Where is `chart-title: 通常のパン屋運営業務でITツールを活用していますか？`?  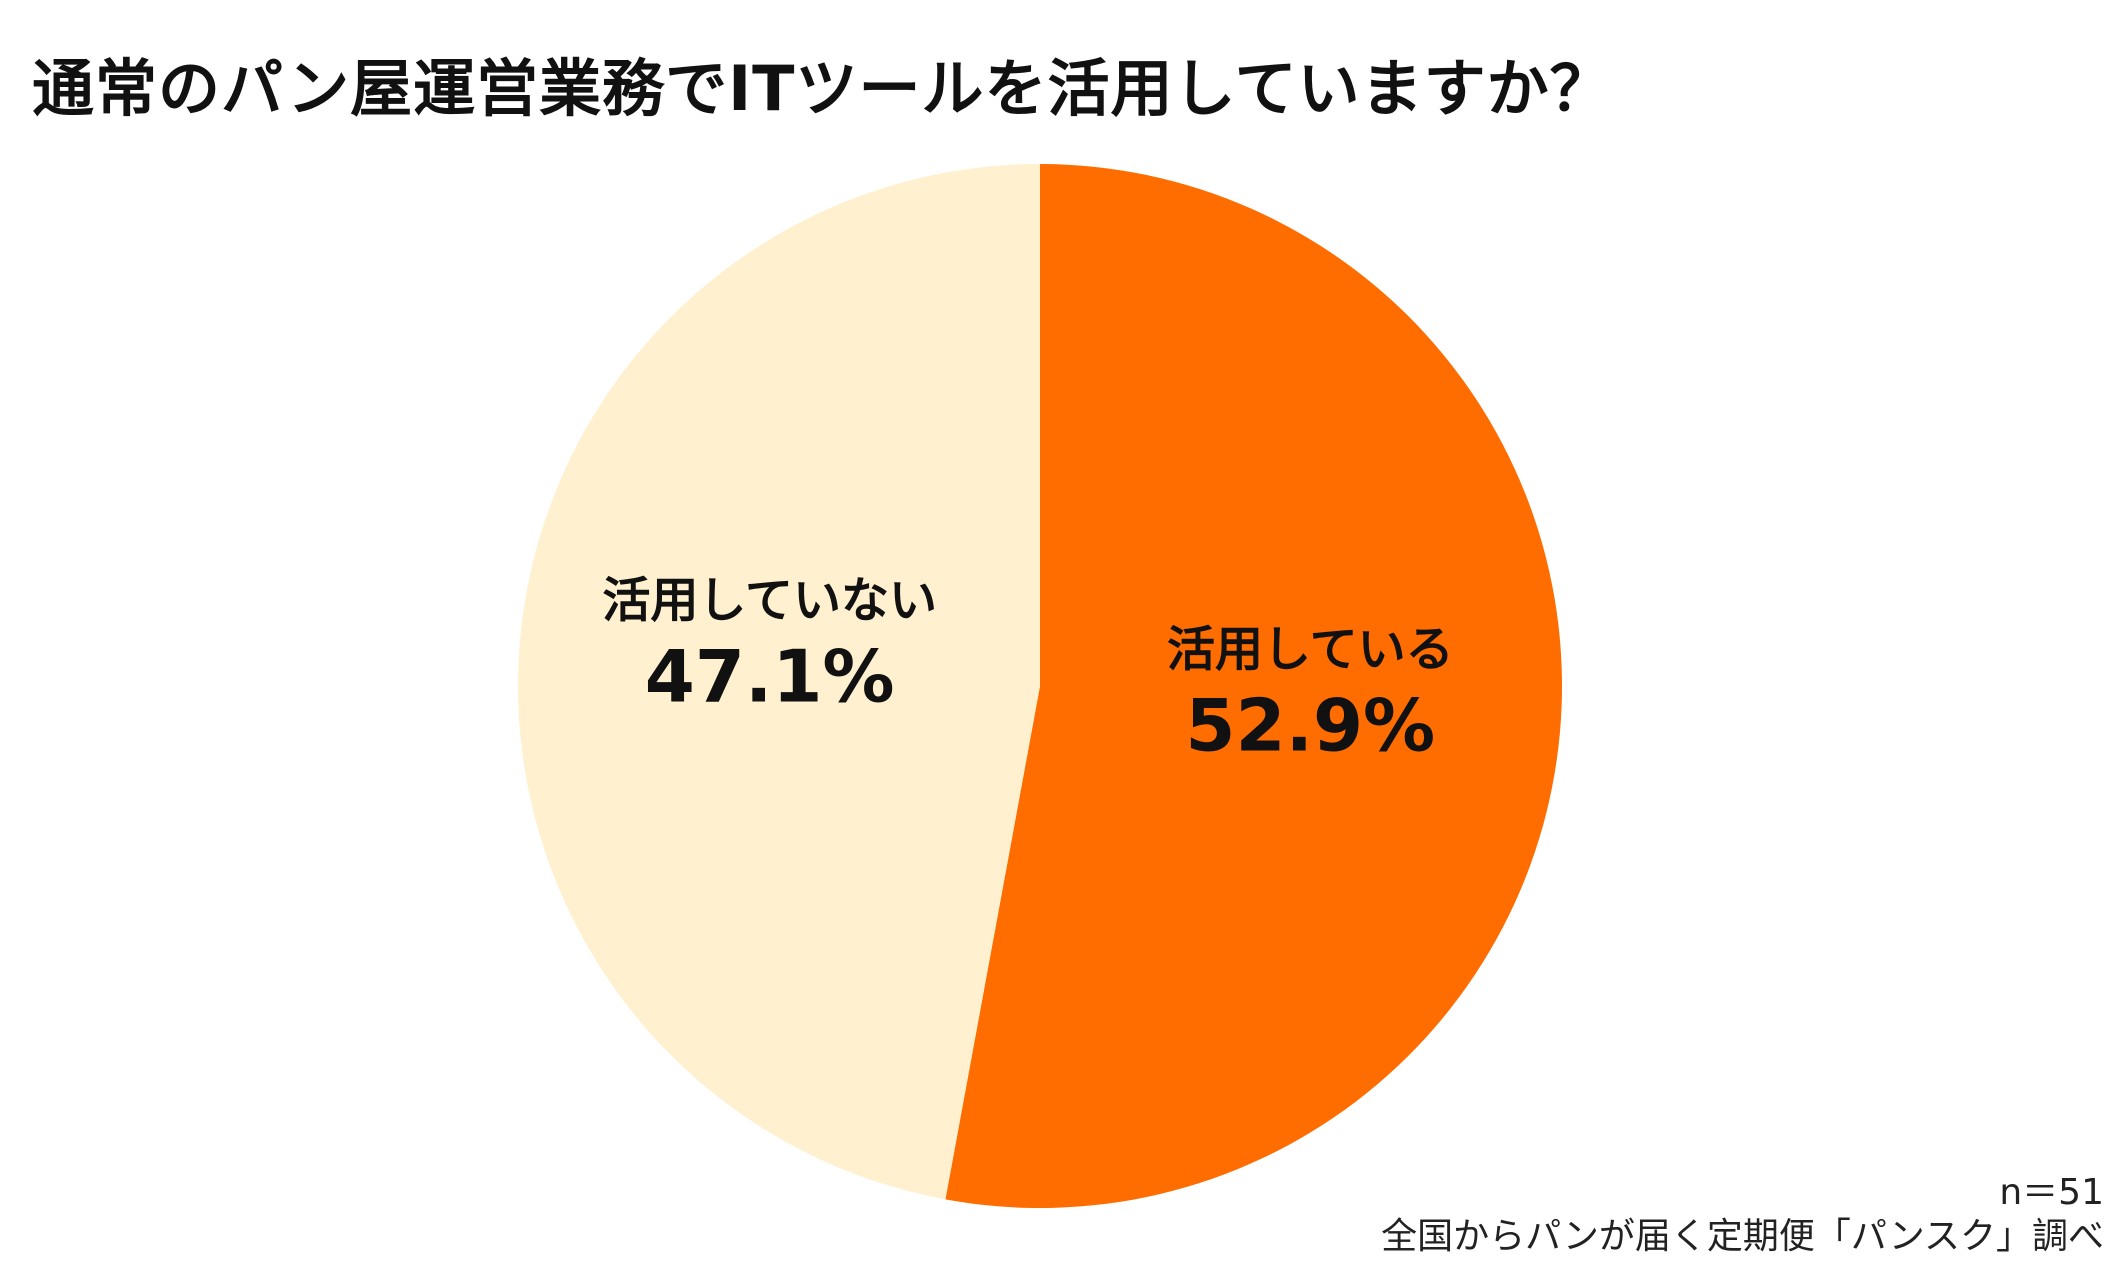
chart-title: 通常のパン屋運営業務でITツールを活用していますか？ is located at coordinates (822, 88).